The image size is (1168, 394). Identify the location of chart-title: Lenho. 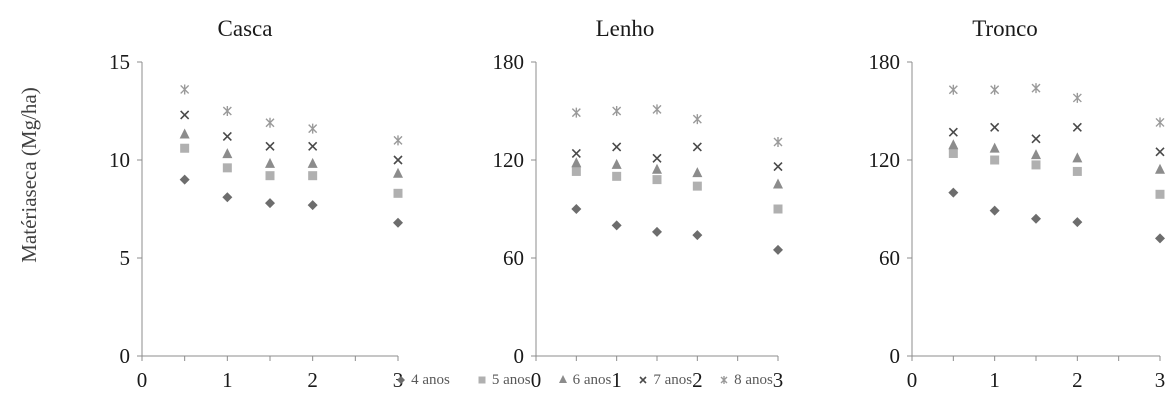
(625, 28).